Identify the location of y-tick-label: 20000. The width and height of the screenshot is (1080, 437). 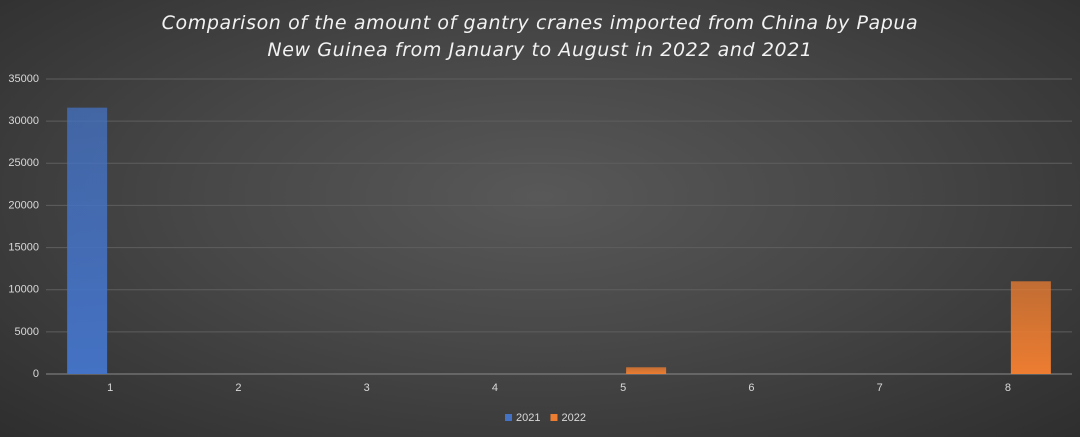
(23, 205).